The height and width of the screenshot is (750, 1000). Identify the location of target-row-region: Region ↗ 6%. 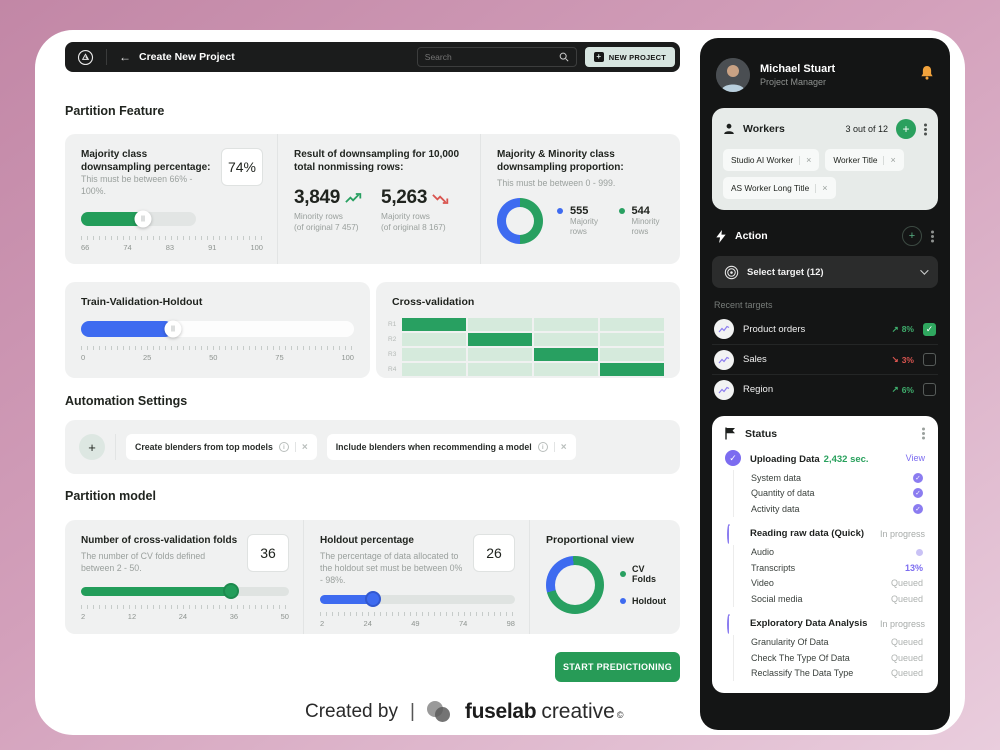
(825, 389).